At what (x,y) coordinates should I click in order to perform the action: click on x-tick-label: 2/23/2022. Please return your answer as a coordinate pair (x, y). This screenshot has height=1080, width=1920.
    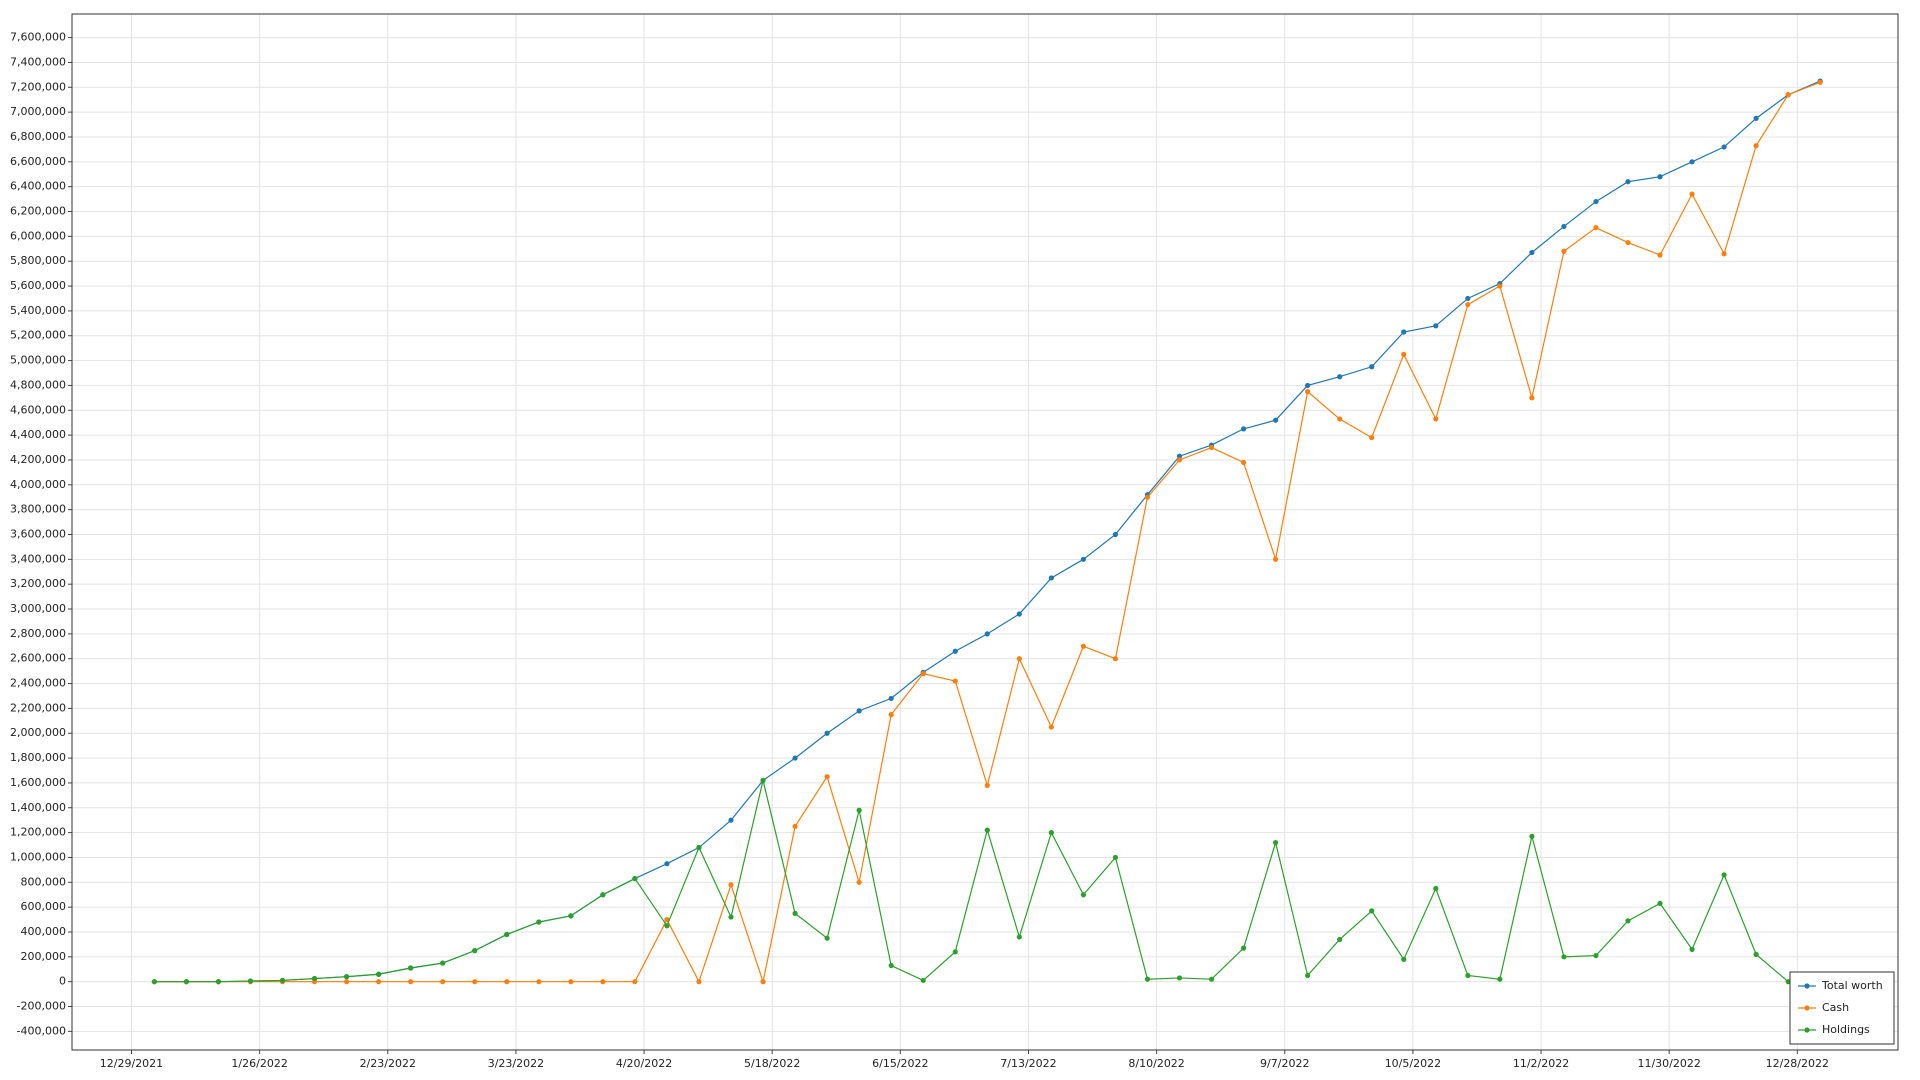
    Looking at the image, I should click on (388, 1063).